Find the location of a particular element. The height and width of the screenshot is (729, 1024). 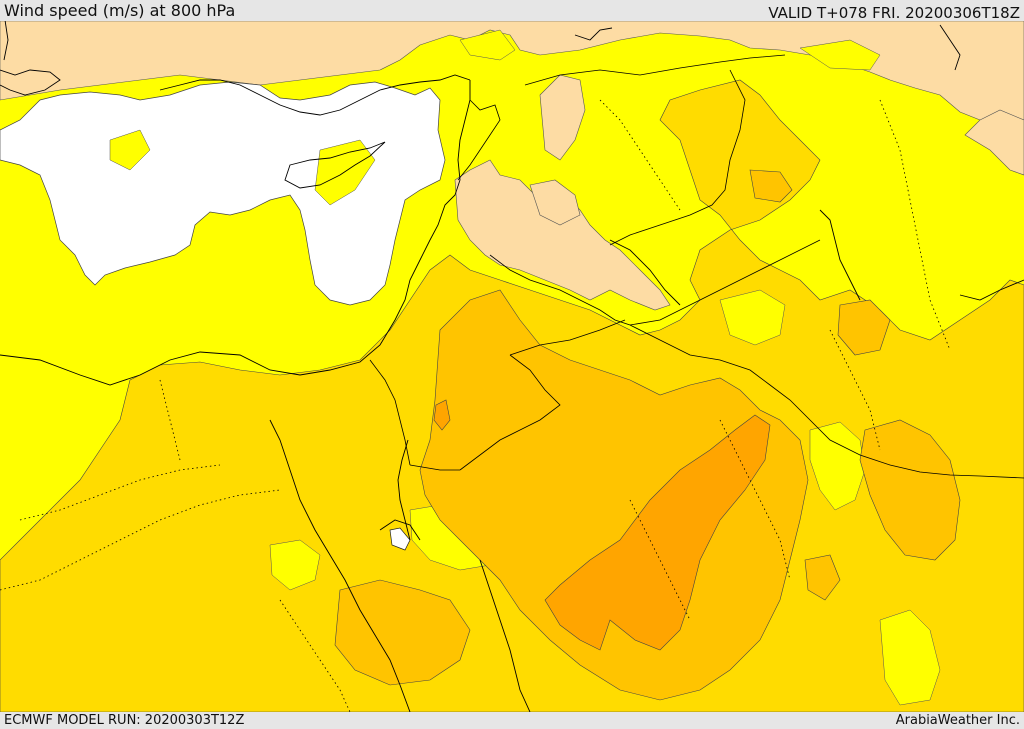

footer-bar is located at coordinates (512, 720).